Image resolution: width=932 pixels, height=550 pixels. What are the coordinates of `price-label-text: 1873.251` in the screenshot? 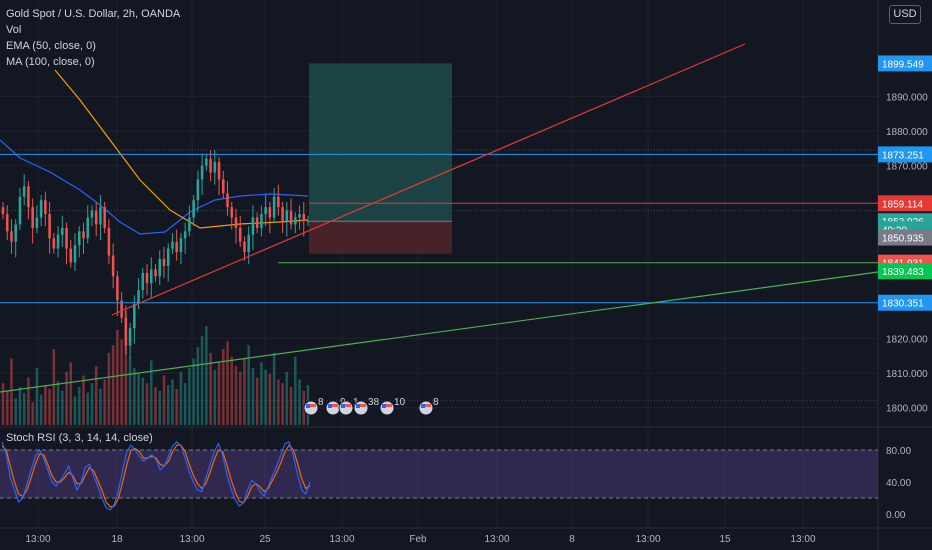 It's located at (903, 155).